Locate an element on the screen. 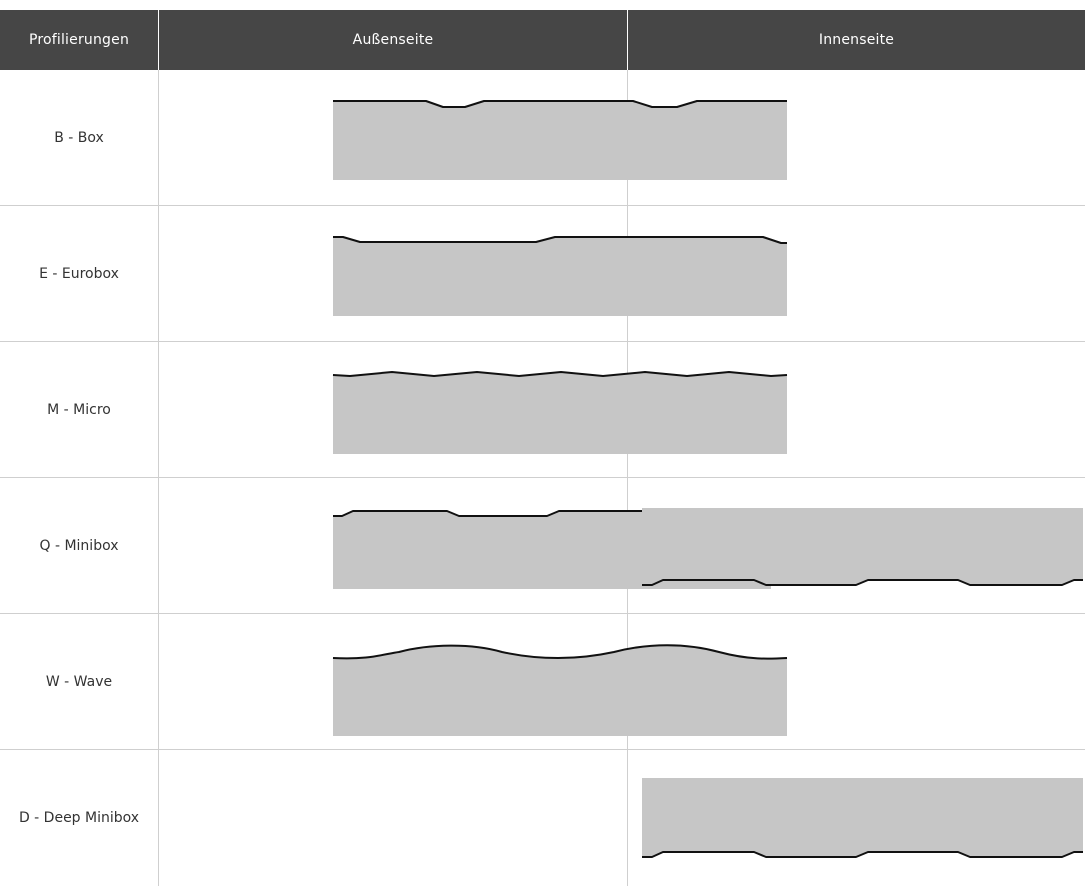 The height and width of the screenshot is (886, 1085). innen-cell-box is located at coordinates (856, 137).